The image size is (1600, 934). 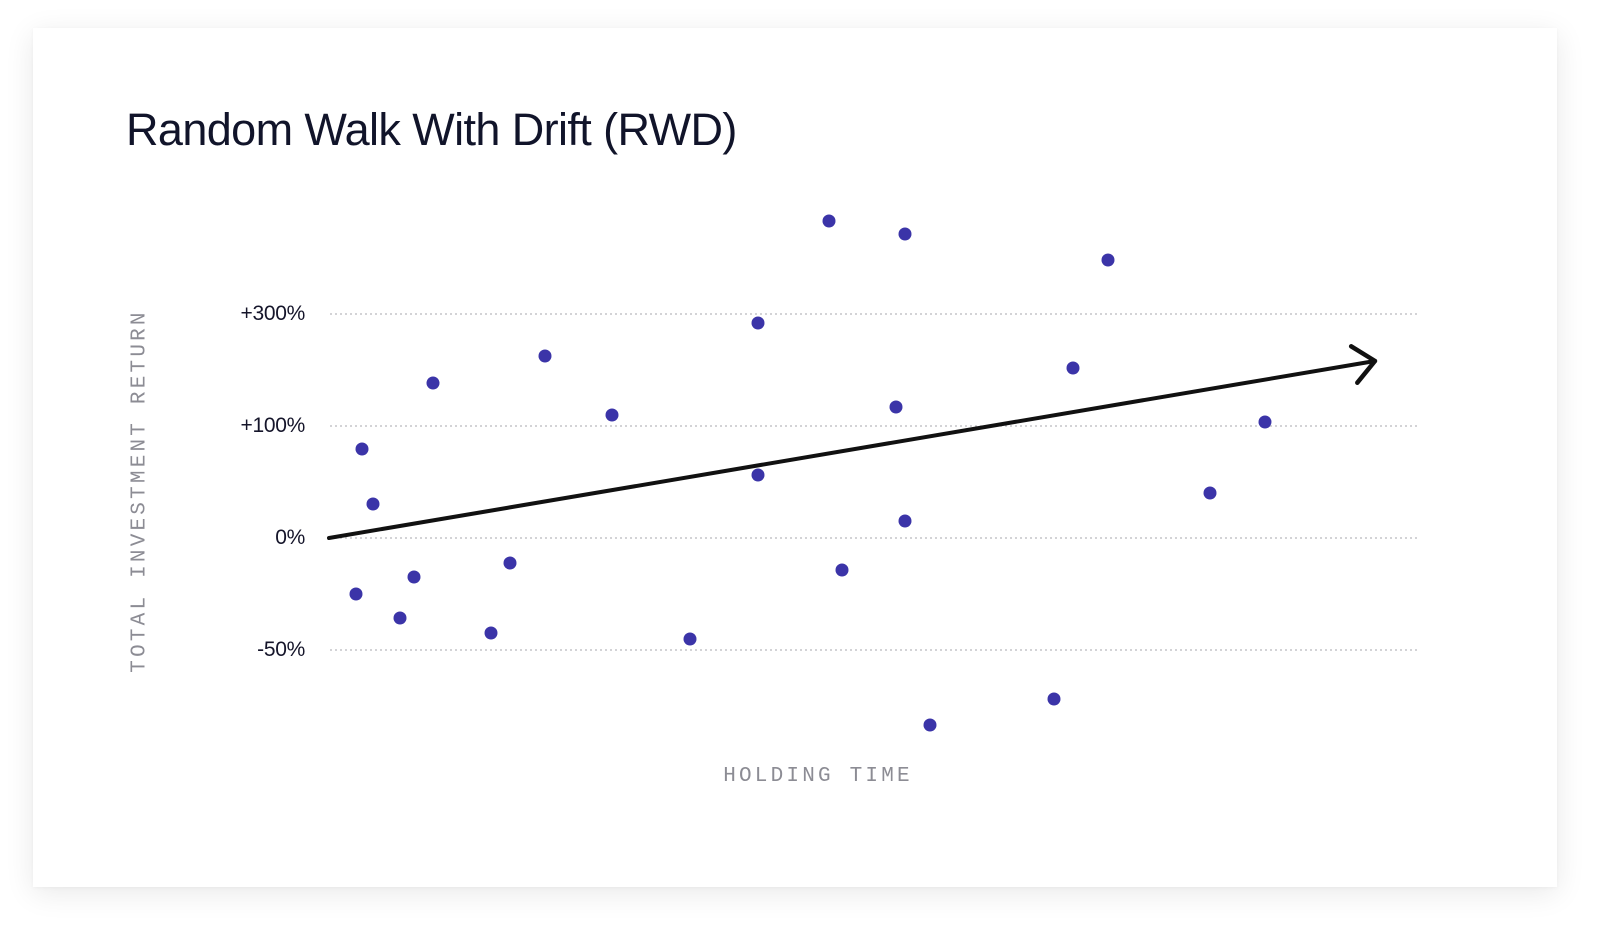 I want to click on y-tick-label: +100%, so click(x=273, y=425).